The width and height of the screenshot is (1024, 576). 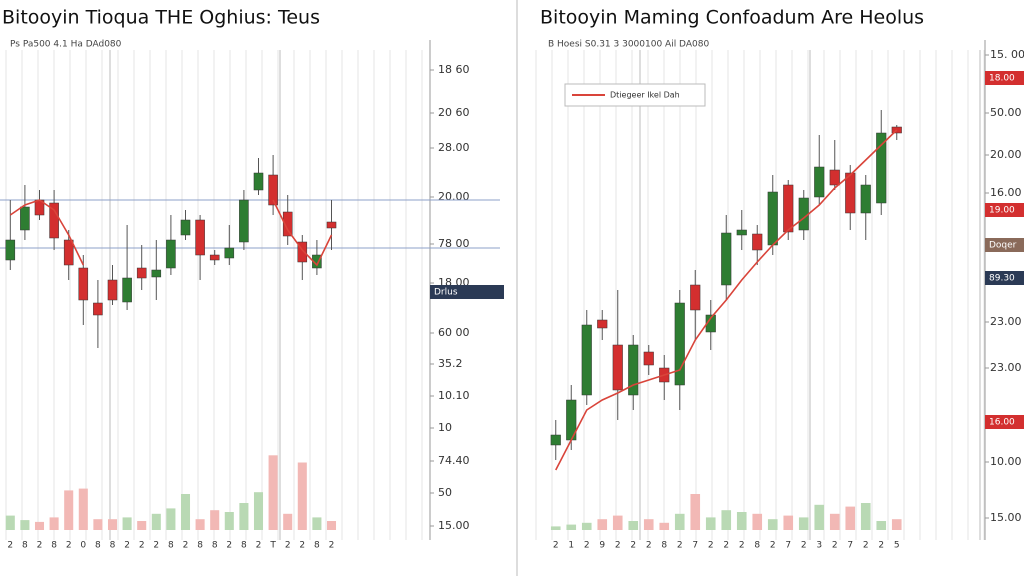 What do you see at coordinates (161, 18) in the screenshot?
I see `chart-title: Bitooyin Tioqua THE Oghius: Teus` at bounding box center [161, 18].